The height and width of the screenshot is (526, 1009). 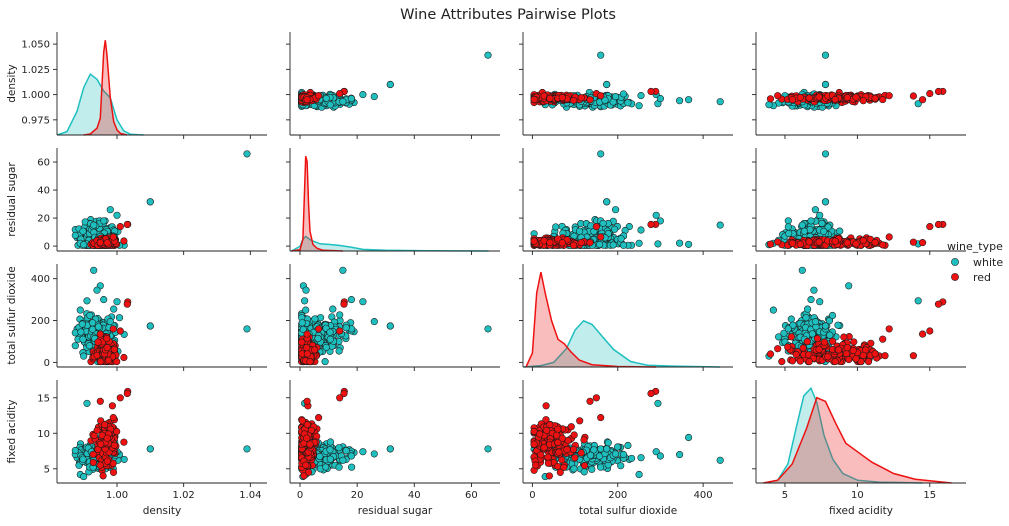 I want to click on panel-total-sulfur-dioxide-vs-density: 0 200 400, so click(x=149, y=317).